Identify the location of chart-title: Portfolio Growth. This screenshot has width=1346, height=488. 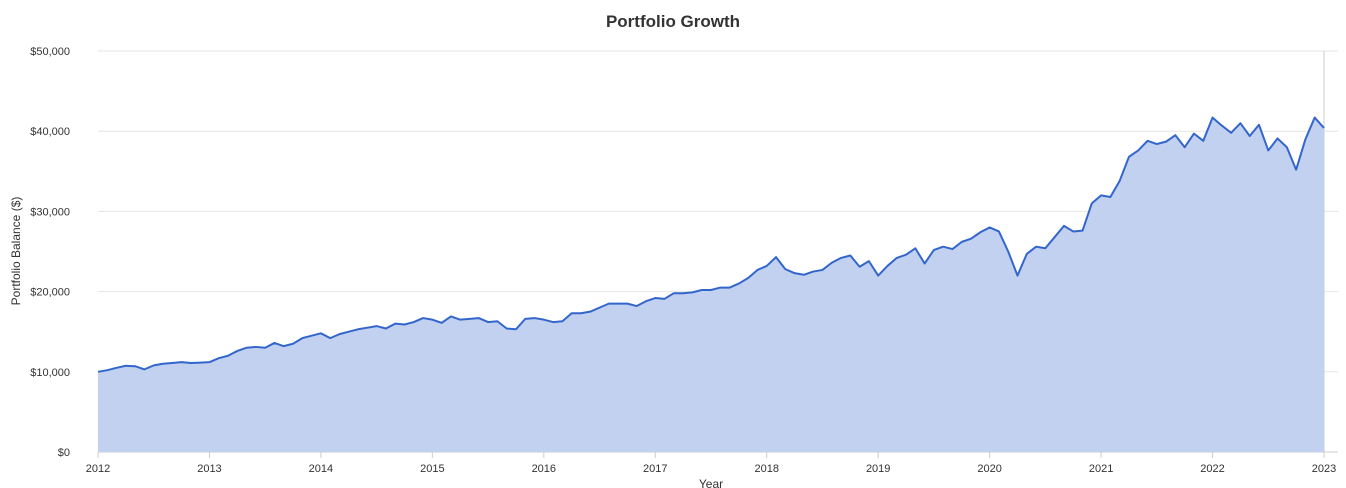
(673, 21).